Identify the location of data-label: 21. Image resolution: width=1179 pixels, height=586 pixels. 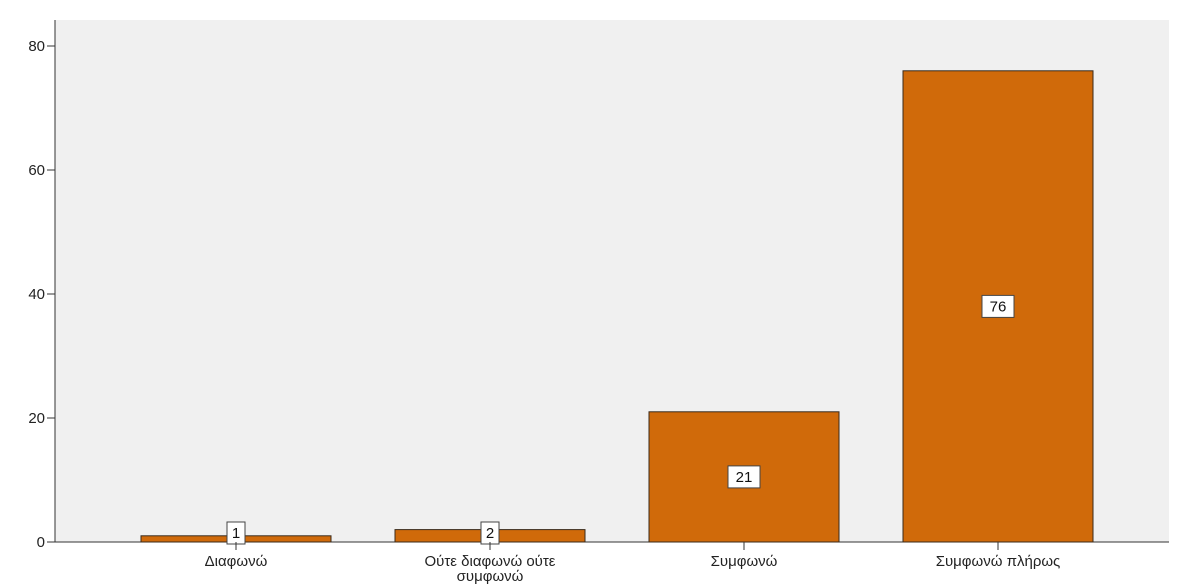
(744, 477).